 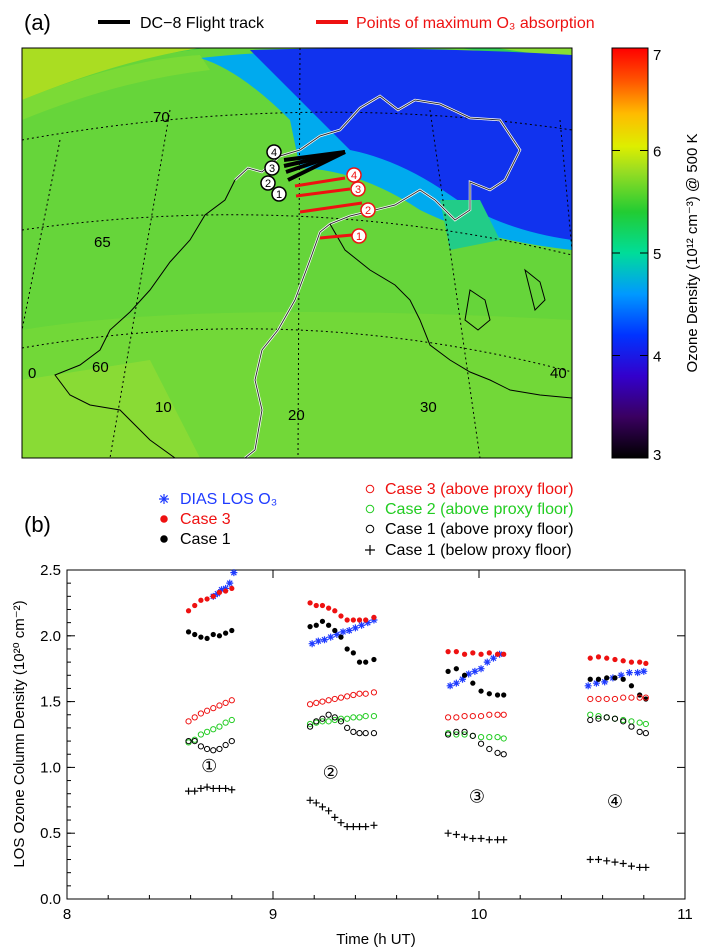 I want to click on lon-label-40: 40, so click(x=558, y=373).